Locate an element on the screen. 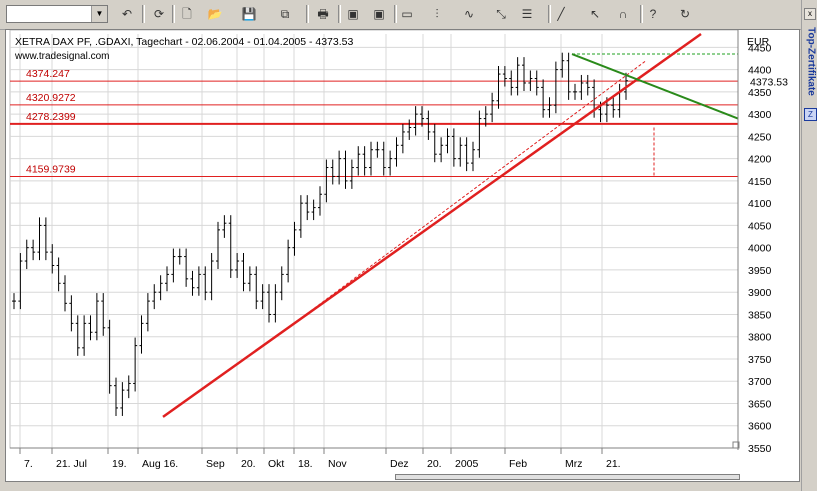 Image resolution: width=817 pixels, height=491 pixels. y-tick-label: 4050 is located at coordinates (760, 226).